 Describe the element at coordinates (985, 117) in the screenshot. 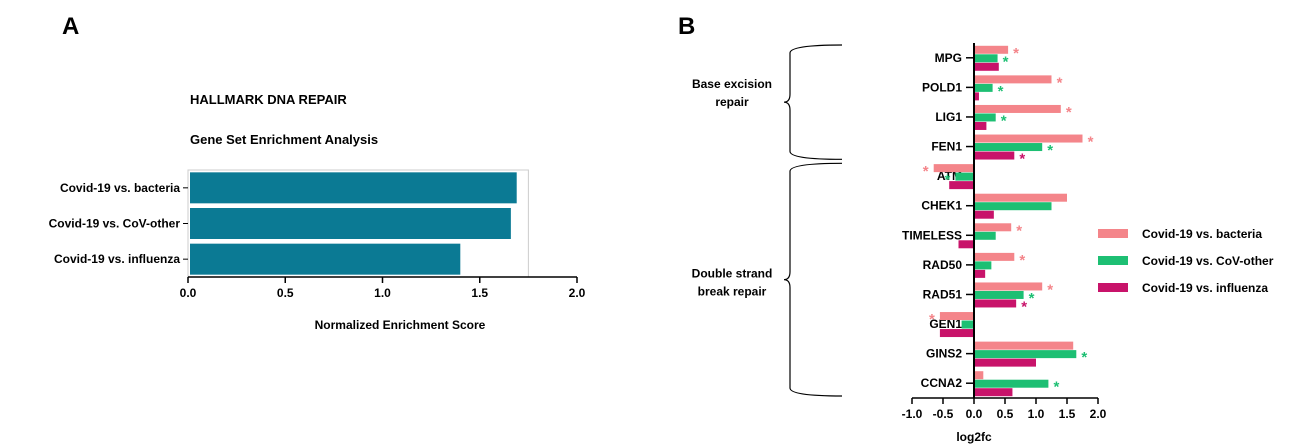

I see `bar-lig1-s1` at that location.